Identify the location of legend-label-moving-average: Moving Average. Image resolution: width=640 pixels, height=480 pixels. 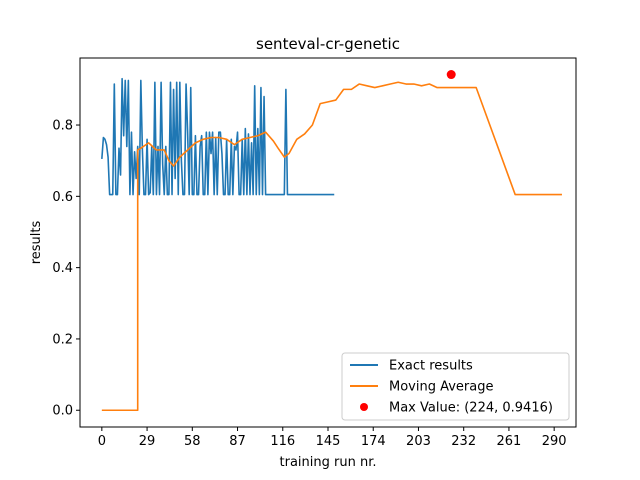
(441, 387).